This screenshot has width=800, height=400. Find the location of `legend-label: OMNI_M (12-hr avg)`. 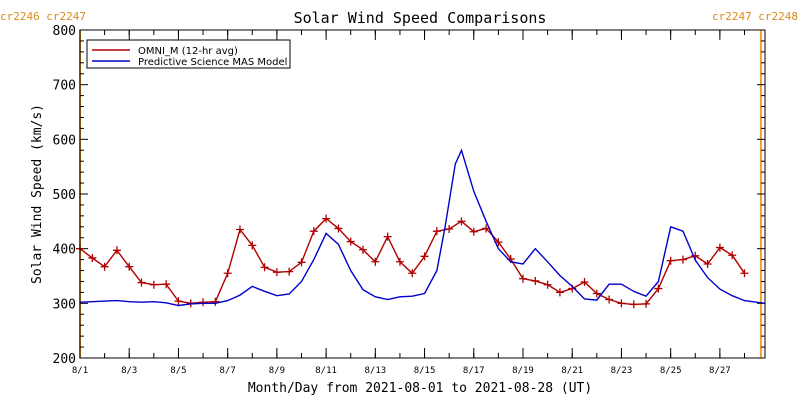

legend-label: OMNI_M (12-hr avg) is located at coordinates (188, 51).